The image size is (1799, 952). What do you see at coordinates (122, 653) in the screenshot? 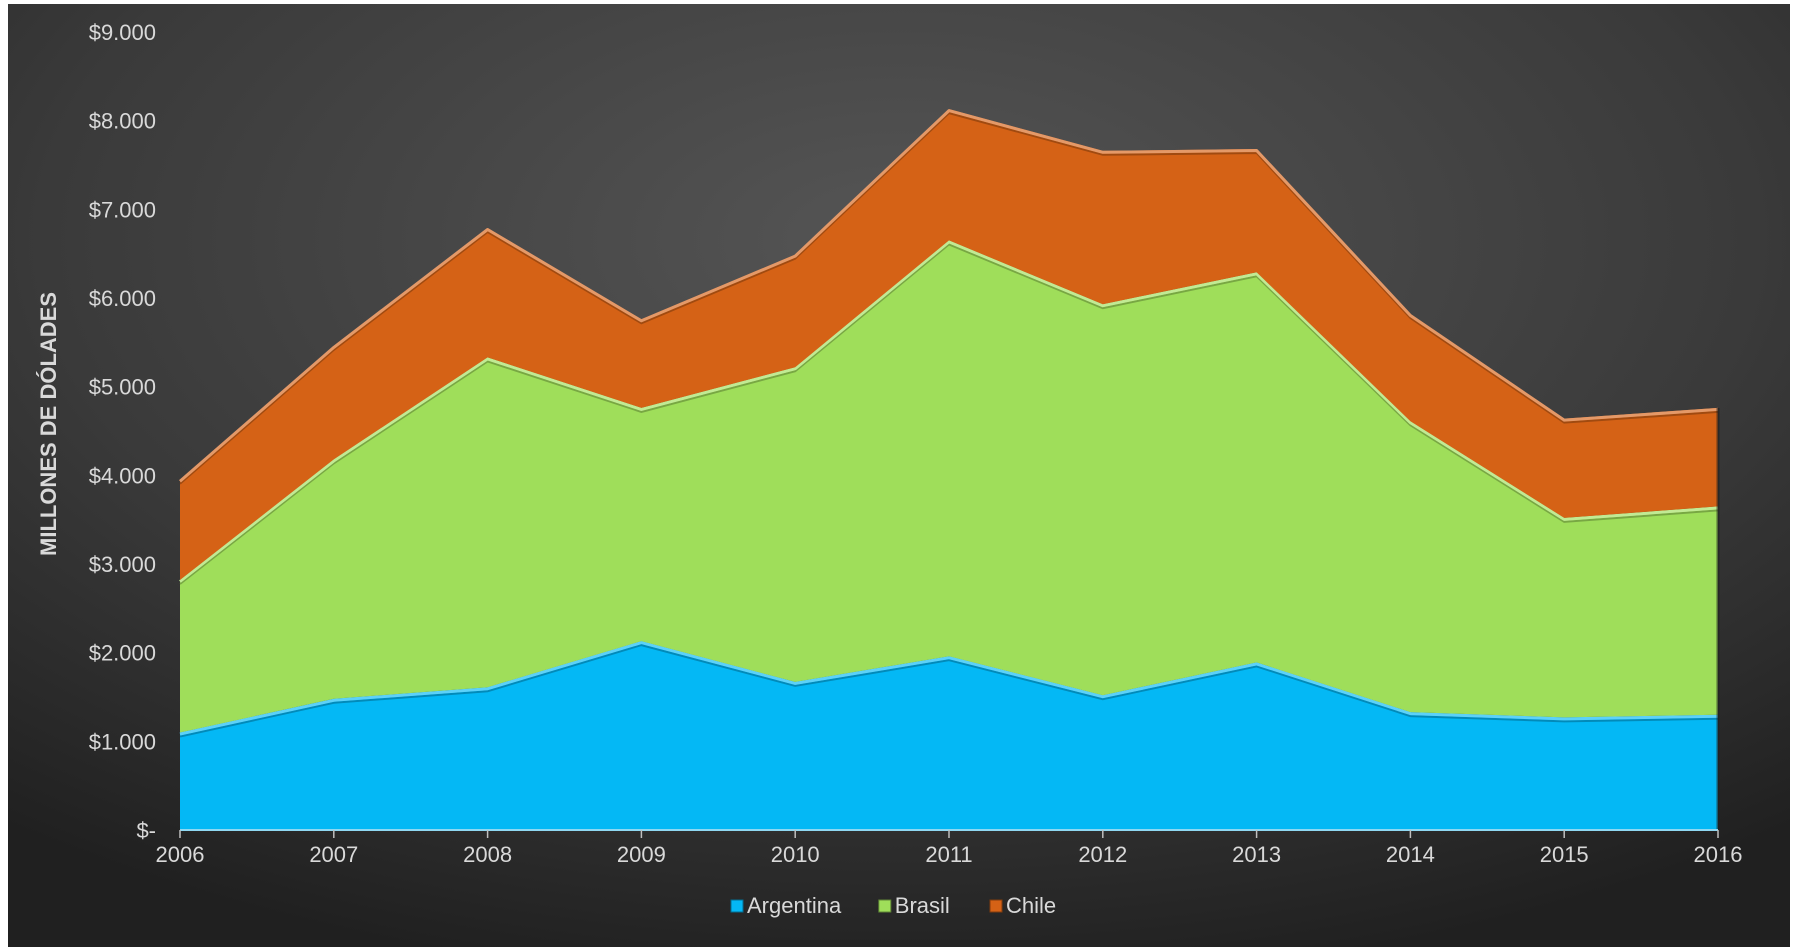
I see `y-tick-label: $2.000` at bounding box center [122, 653].